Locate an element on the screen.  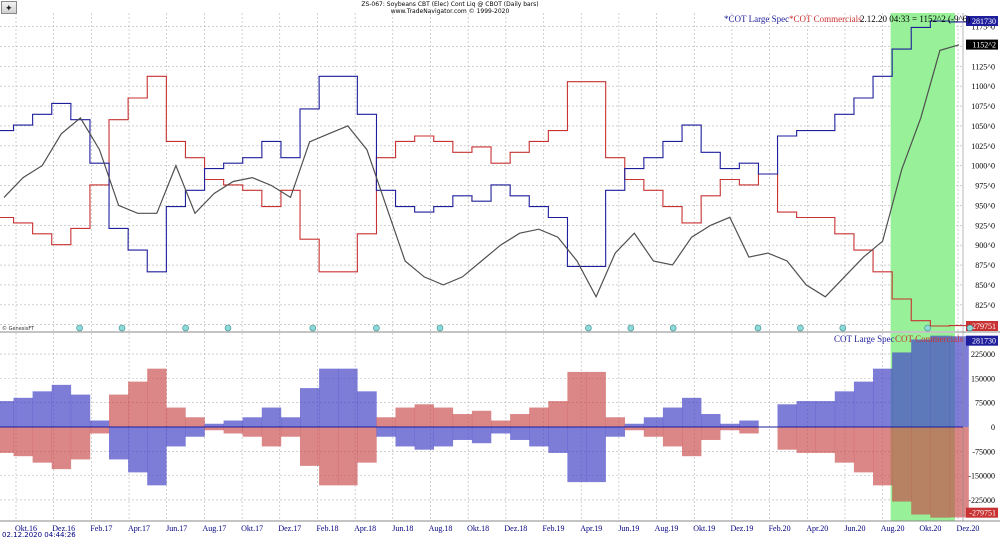
y-tick-label: 225000 is located at coordinates (983, 354).